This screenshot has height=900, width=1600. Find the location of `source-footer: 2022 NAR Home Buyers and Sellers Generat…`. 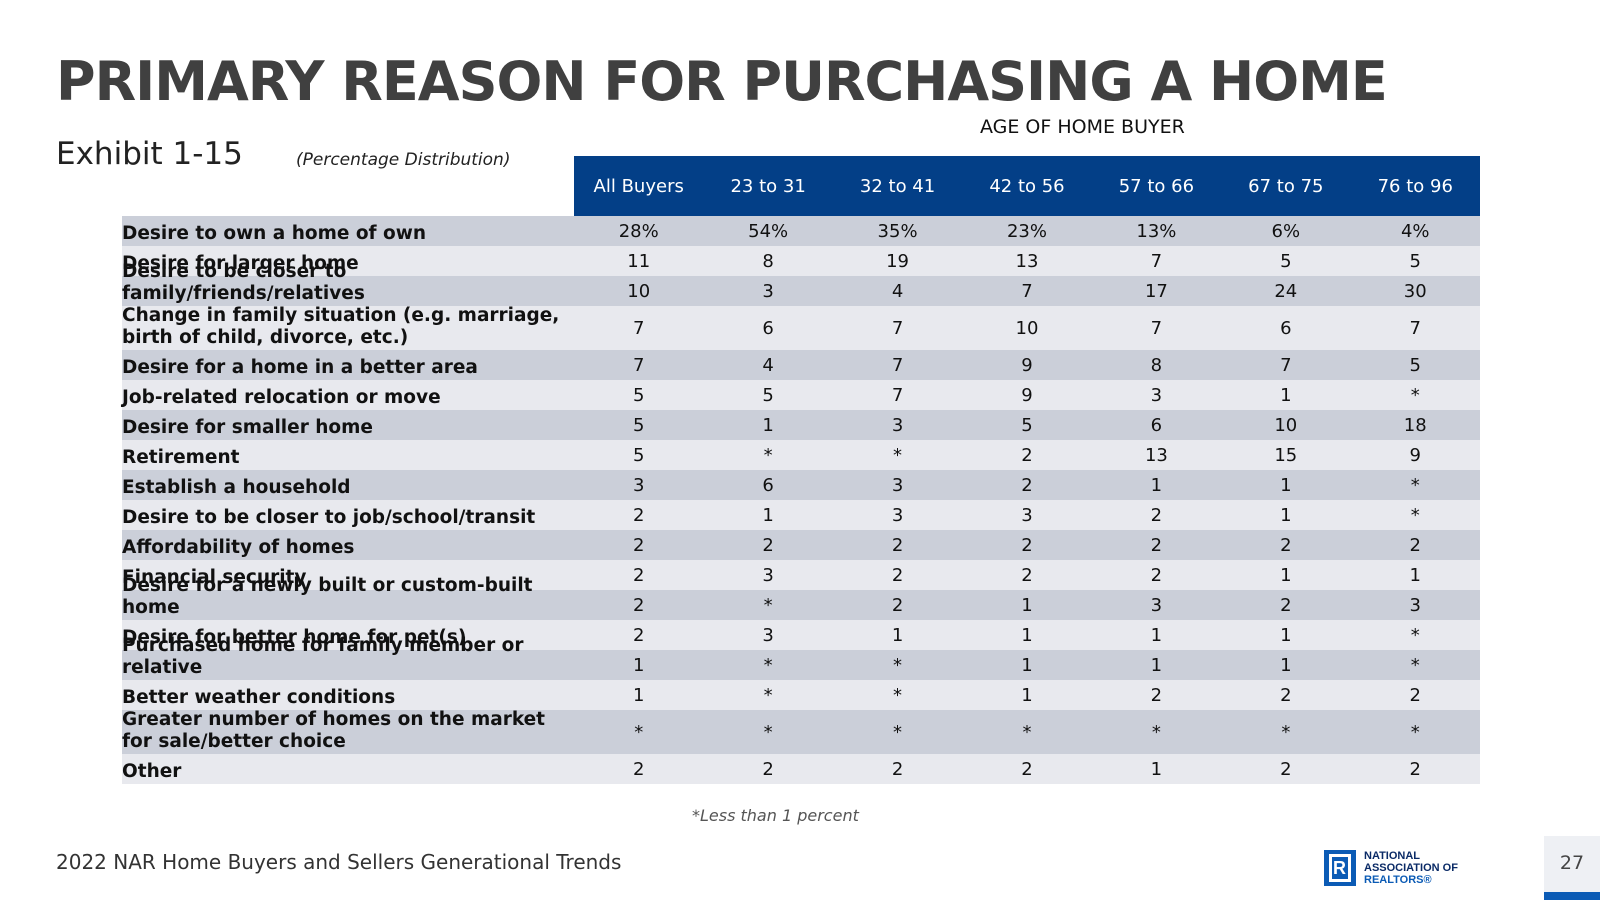

source-footer: 2022 NAR Home Buyers and Sellers Generat… is located at coordinates (339, 862).